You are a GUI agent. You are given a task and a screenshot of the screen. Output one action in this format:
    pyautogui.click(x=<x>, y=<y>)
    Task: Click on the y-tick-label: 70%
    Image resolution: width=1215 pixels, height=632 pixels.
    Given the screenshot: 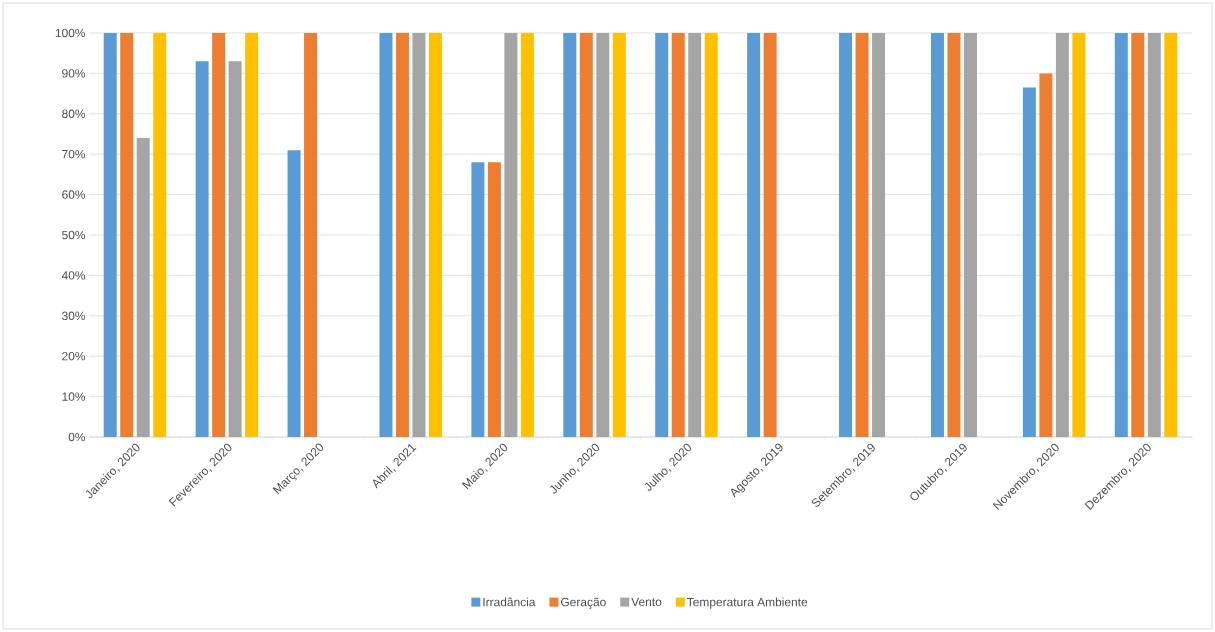 What is the action you would take?
    pyautogui.click(x=74, y=154)
    